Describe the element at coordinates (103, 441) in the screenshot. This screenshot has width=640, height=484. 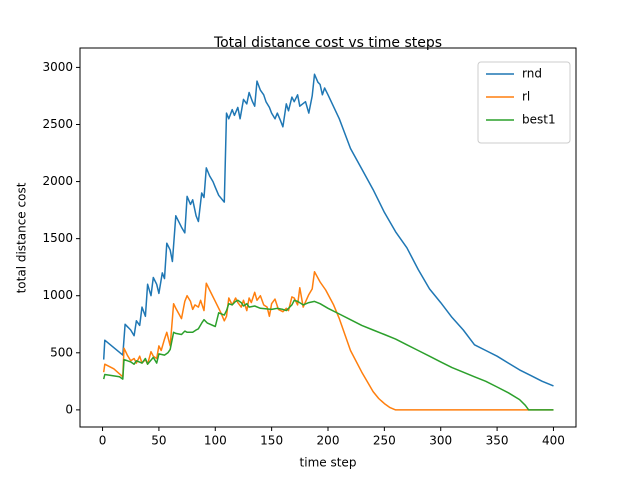
I see `x-tick-label: 0` at that location.